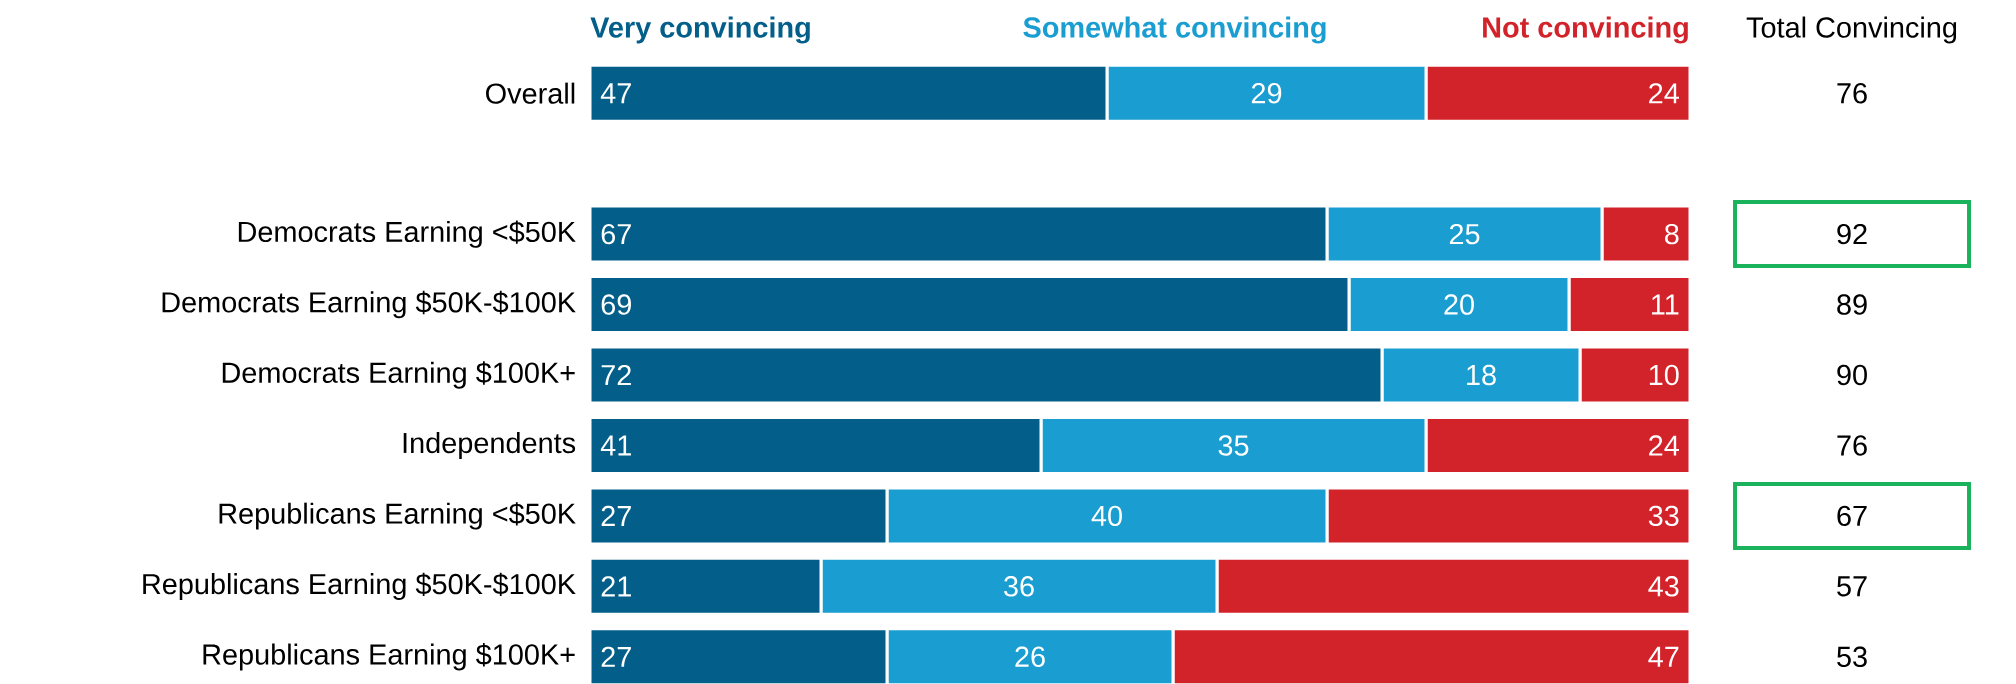  Describe the element at coordinates (1852, 657) in the screenshot. I see `text: 53` at that location.